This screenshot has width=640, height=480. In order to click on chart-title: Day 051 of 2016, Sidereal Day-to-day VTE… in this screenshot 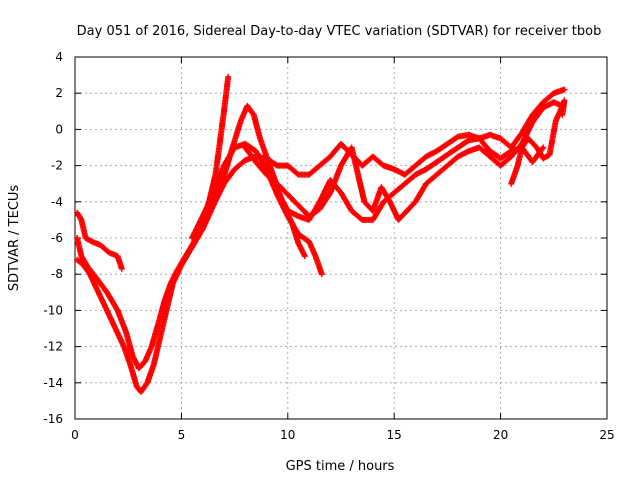, I will do `click(339, 31)`.